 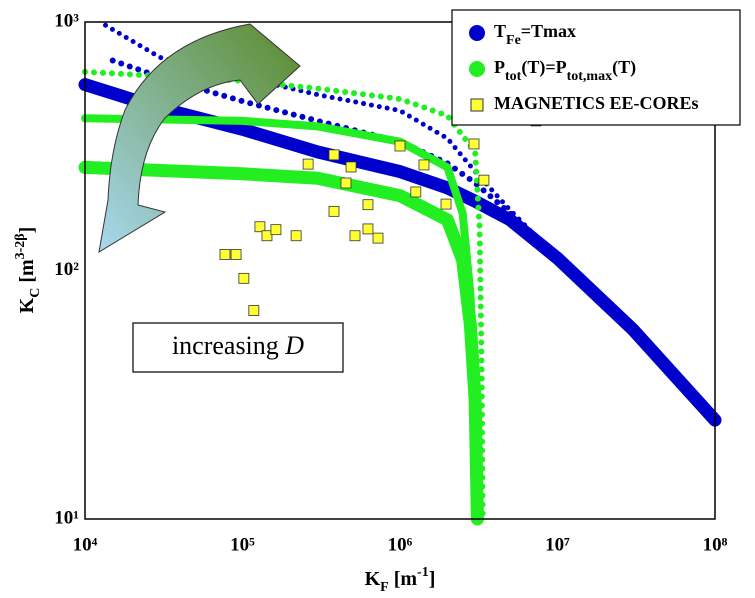 What do you see at coordinates (66, 517) in the screenshot?
I see `y-tick-label: 10¹` at bounding box center [66, 517].